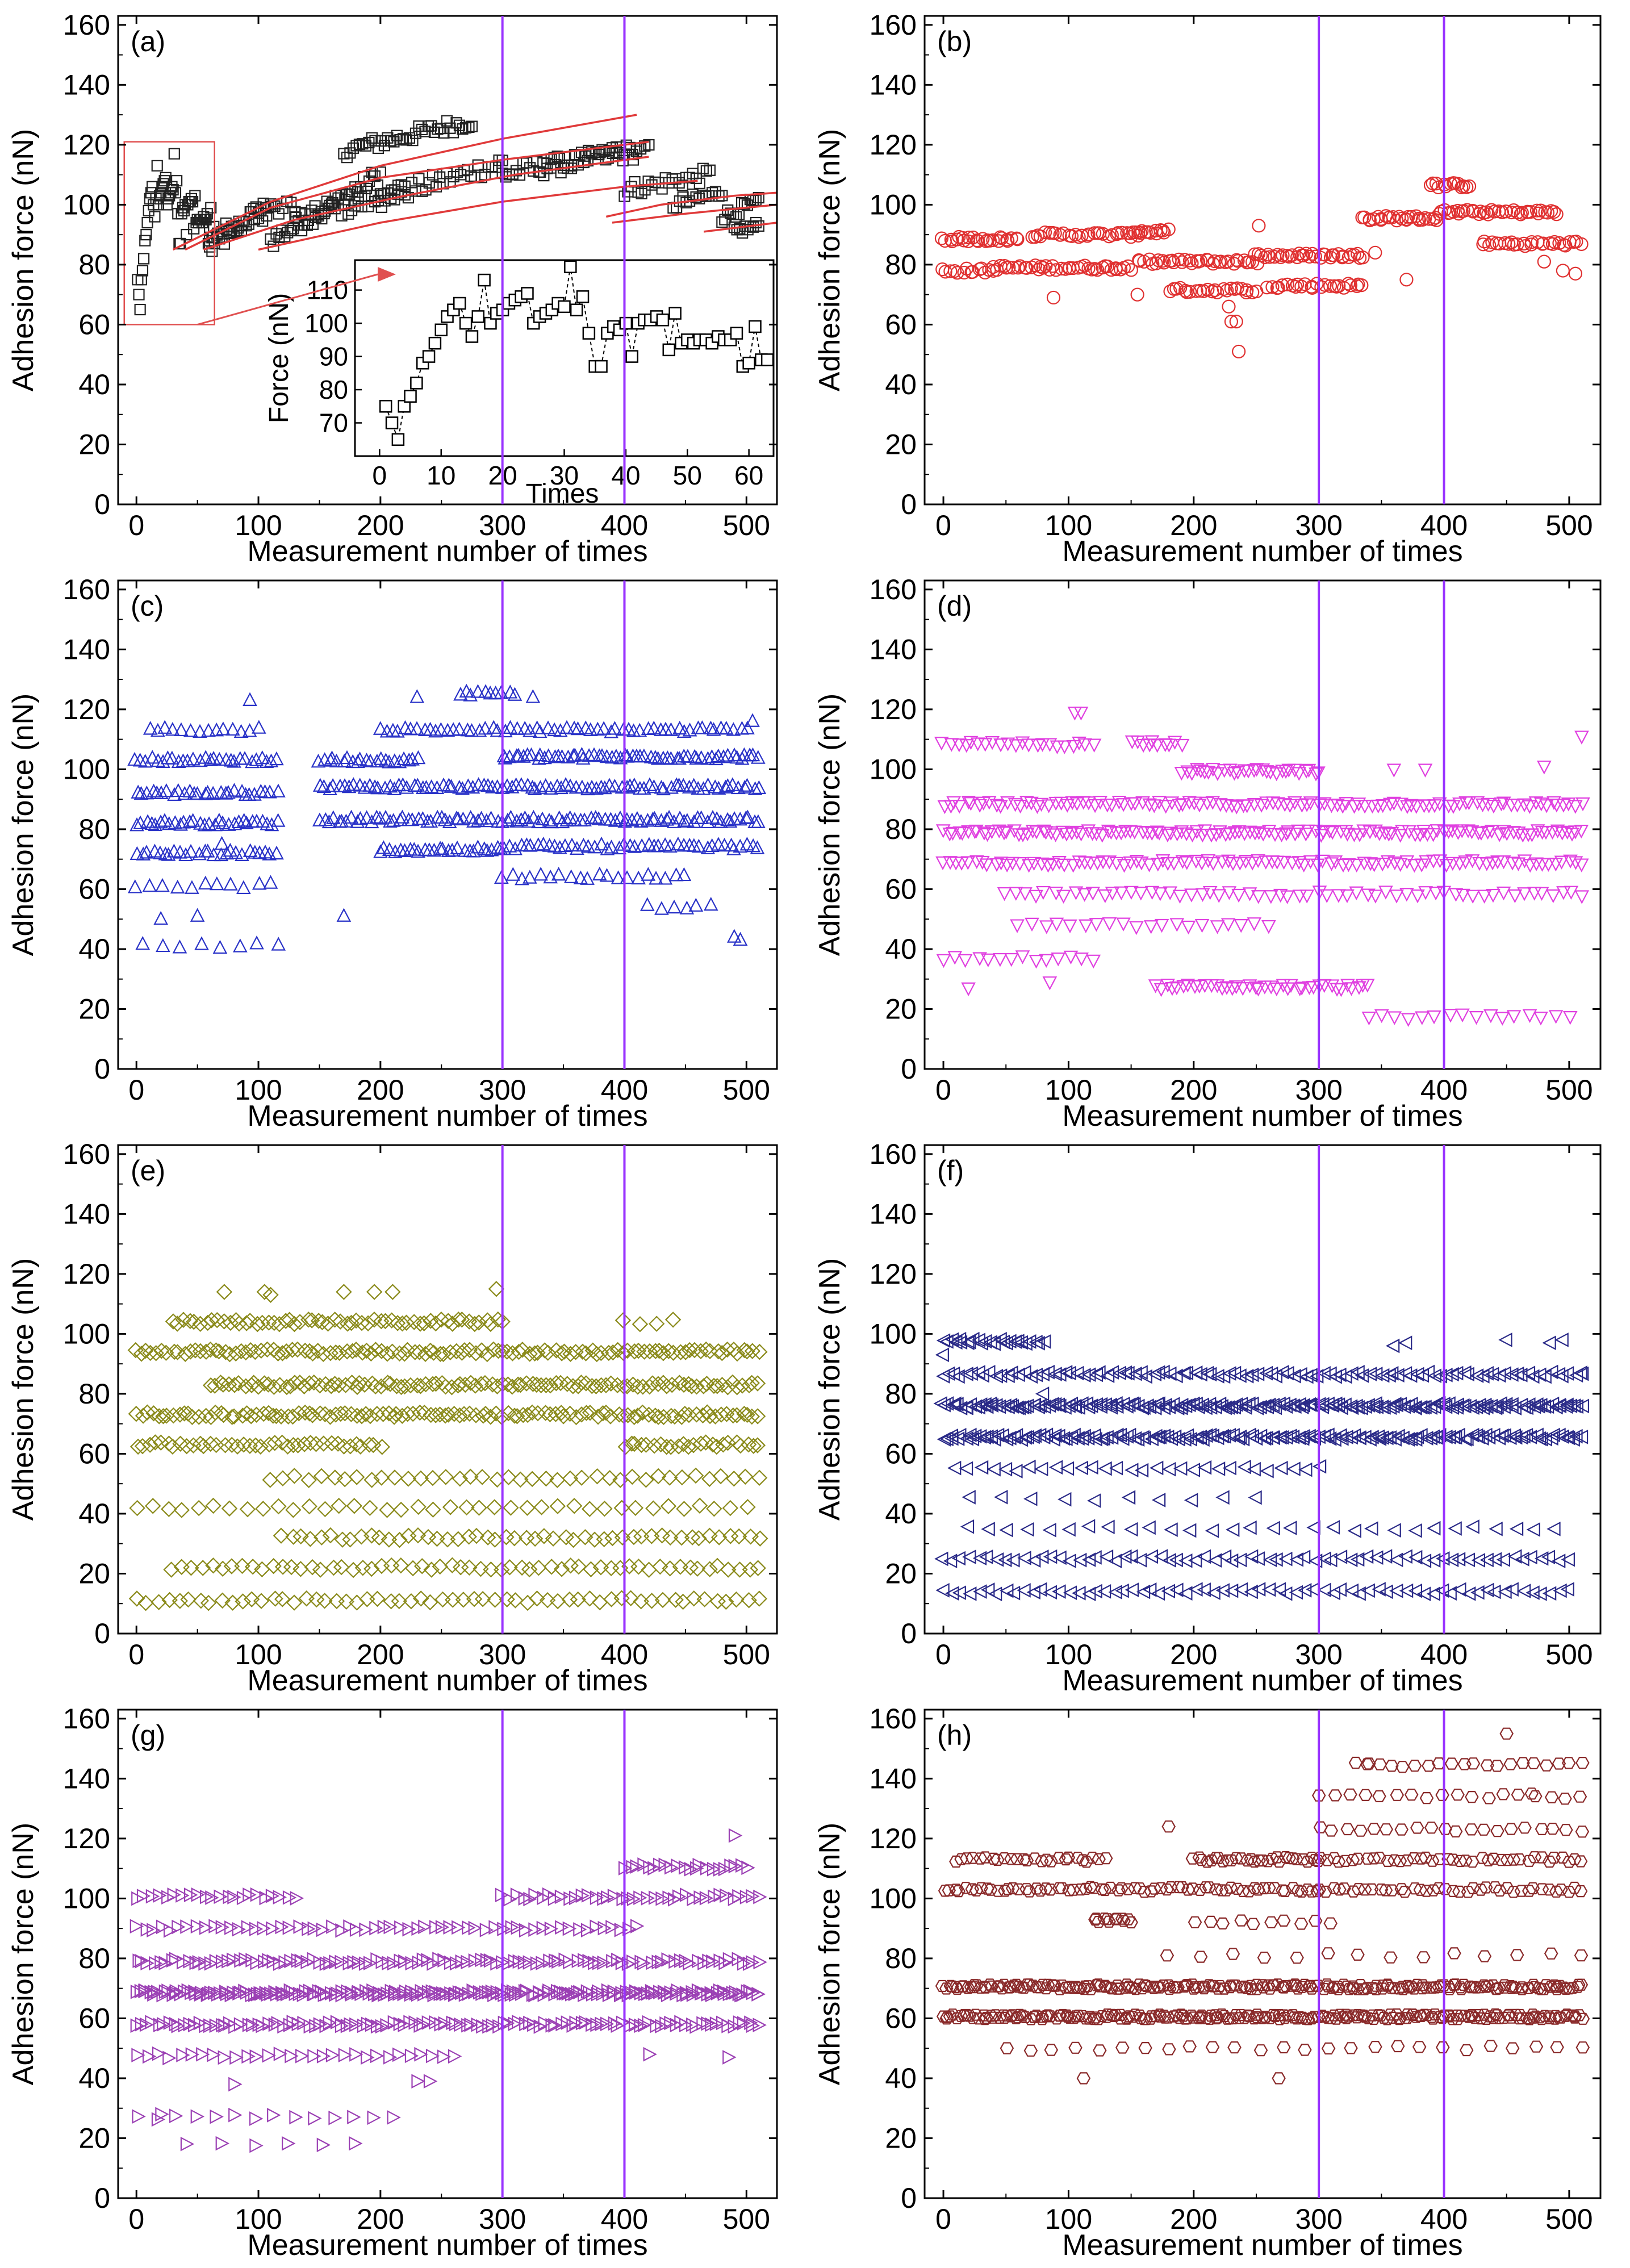  Describe the element at coordinates (943, 1654) in the screenshot. I see `x-tick-label: 0` at that location.